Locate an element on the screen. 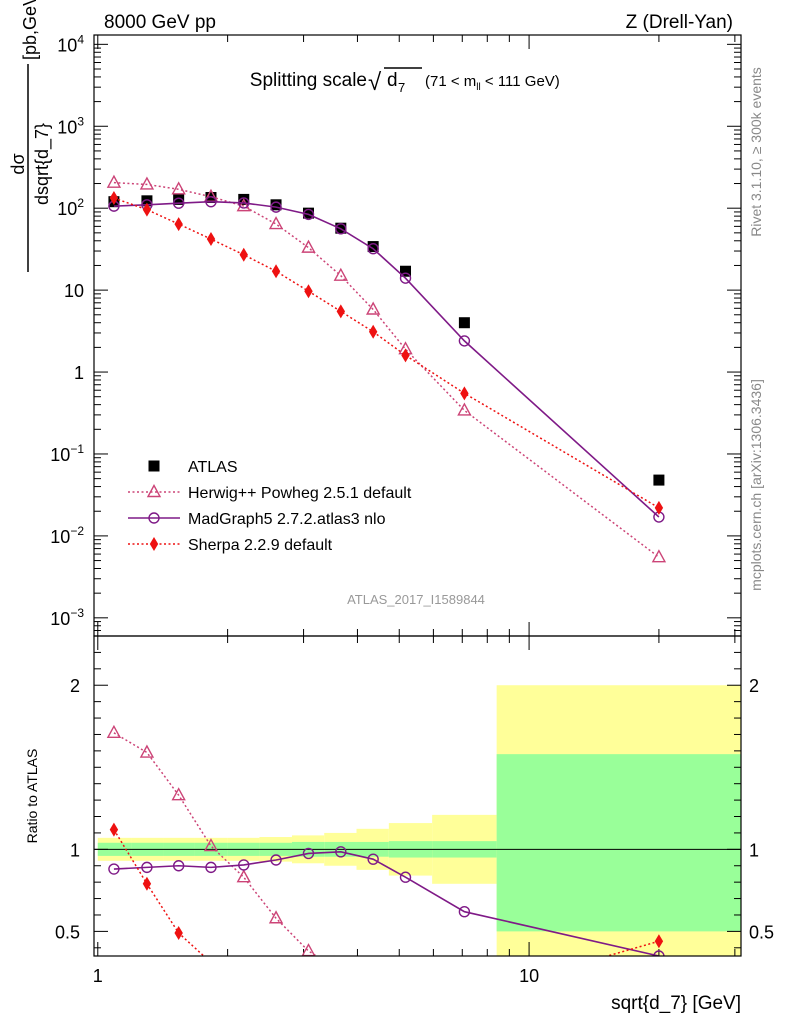  x-tick-label: 1 is located at coordinates (98, 976).